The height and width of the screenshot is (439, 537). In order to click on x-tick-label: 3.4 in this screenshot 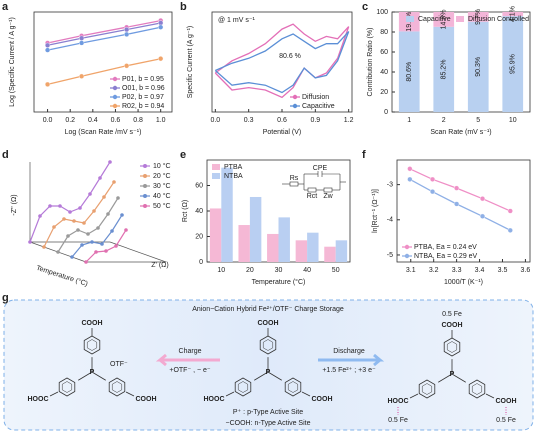, I will do `click(480, 270)`.